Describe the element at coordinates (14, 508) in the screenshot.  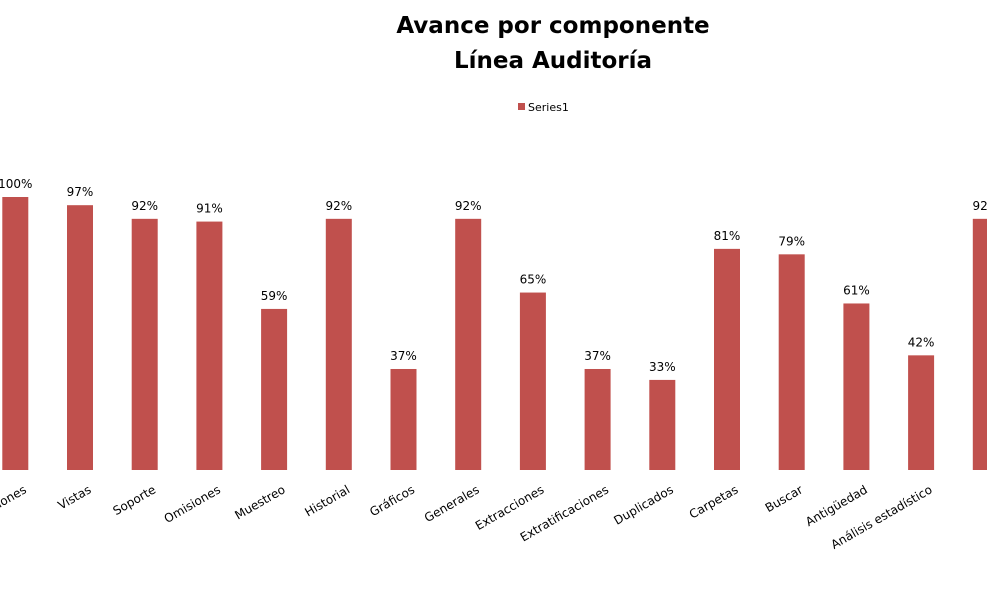
I see `x-tick-label: e Ecuaciones` at that location.